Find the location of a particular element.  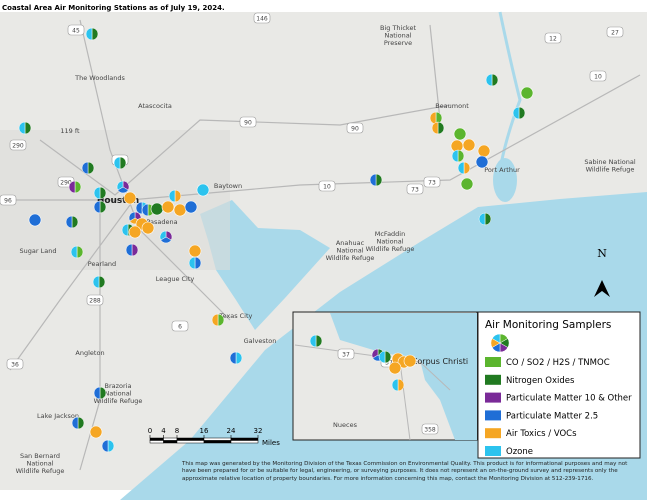

legend-label: CO / SO2 / H2S / TNMOC is located at coordinates (558, 363).